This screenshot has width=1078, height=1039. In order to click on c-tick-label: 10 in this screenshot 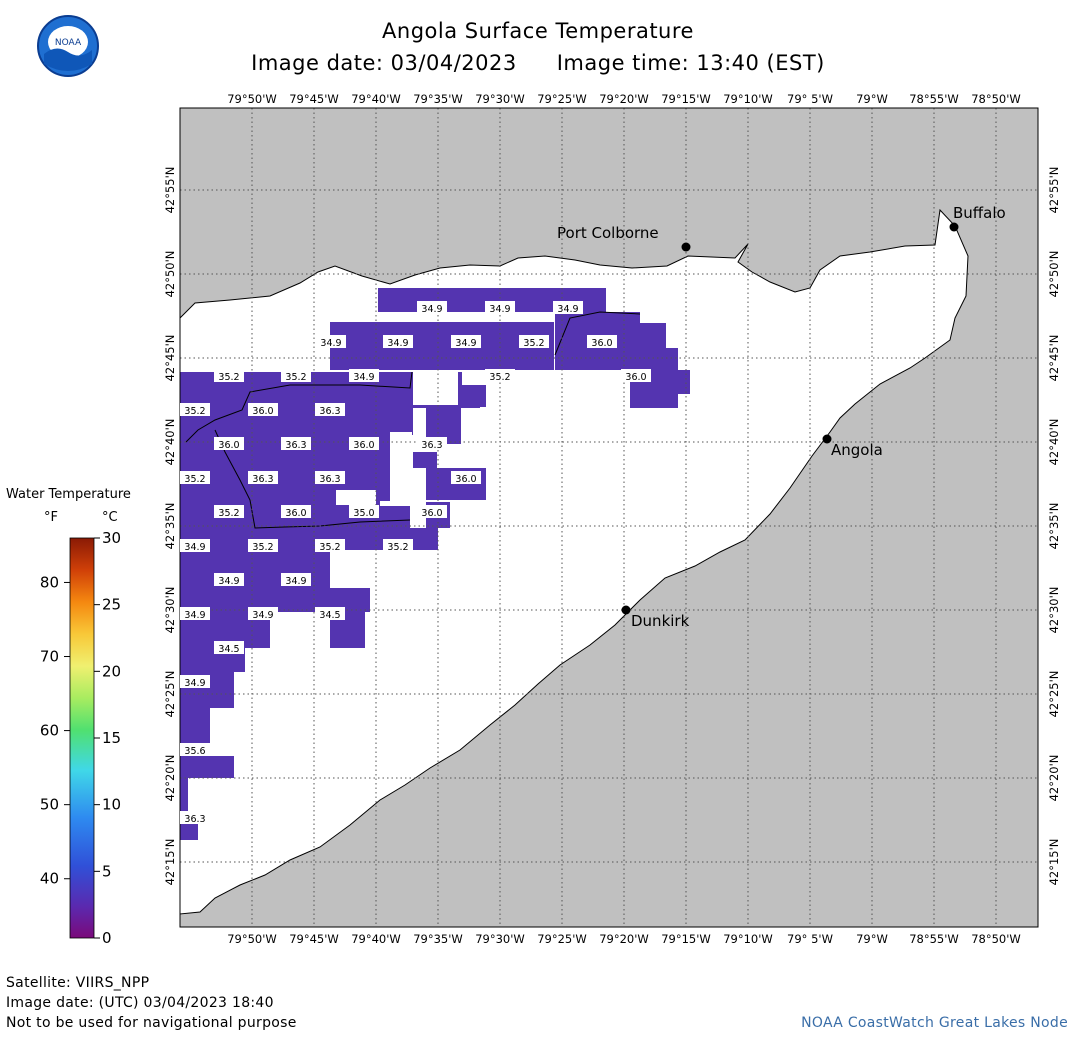, I will do `click(111, 805)`.